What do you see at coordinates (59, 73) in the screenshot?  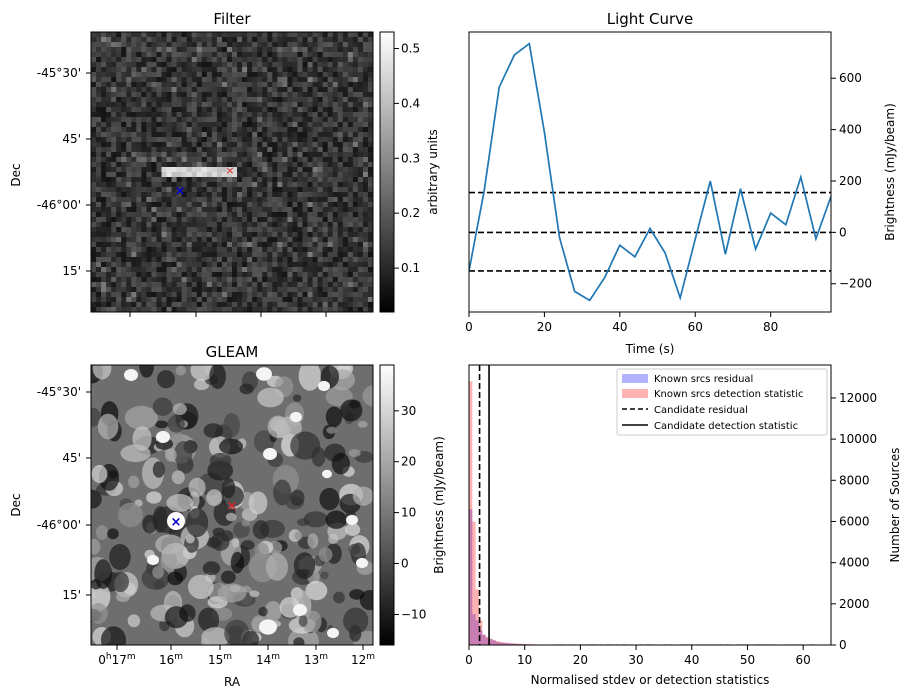 I see `filter-dec-tick-label: -45°30'` at bounding box center [59, 73].